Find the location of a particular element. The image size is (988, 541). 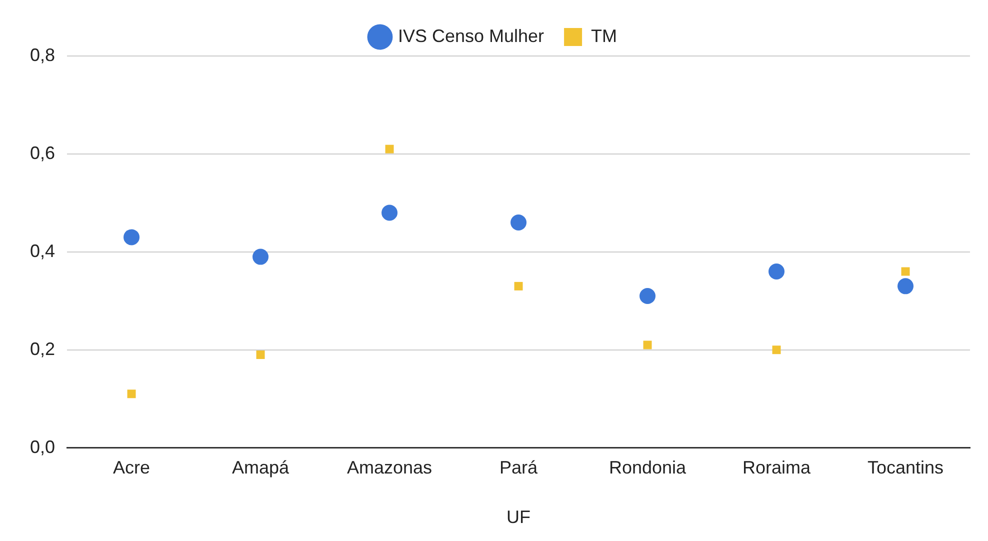

x-tick-label: Amazonas is located at coordinates (389, 468).